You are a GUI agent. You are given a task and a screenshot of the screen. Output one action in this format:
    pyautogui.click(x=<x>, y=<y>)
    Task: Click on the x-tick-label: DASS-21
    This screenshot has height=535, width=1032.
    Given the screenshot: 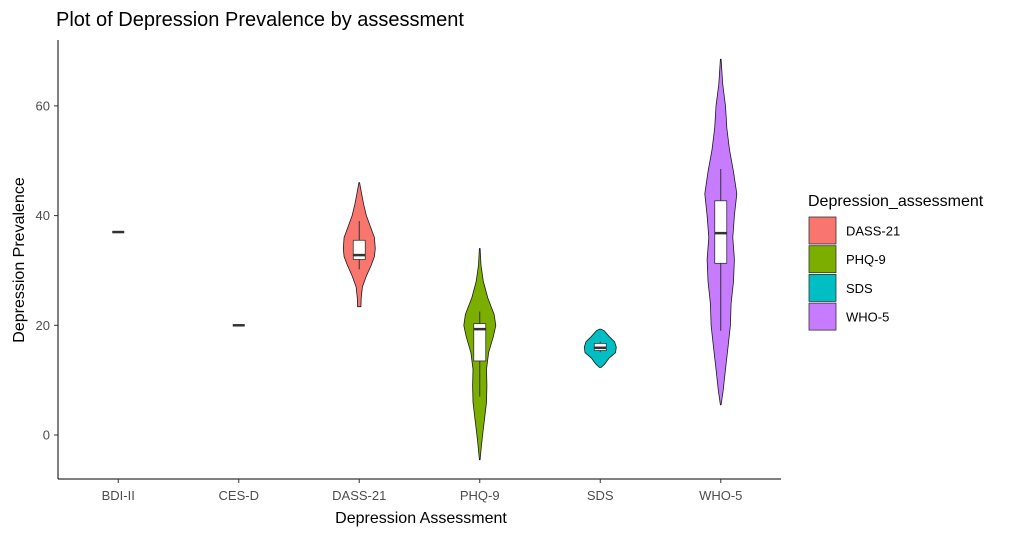 What is the action you would take?
    pyautogui.click(x=359, y=495)
    